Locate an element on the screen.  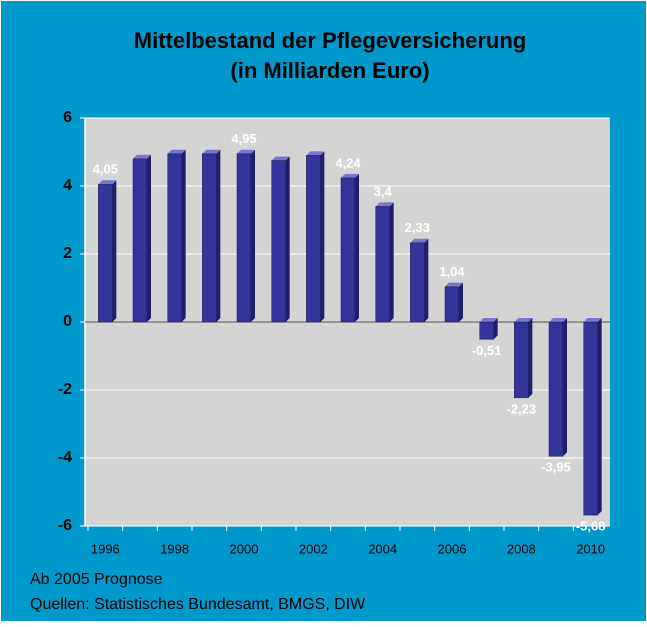
data-label: -0,51 is located at coordinates (487, 350).